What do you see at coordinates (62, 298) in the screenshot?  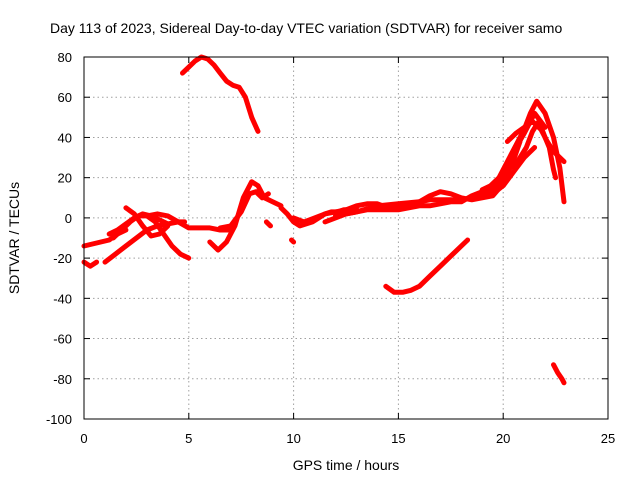 I see `y-tick-label: -40` at bounding box center [62, 298].